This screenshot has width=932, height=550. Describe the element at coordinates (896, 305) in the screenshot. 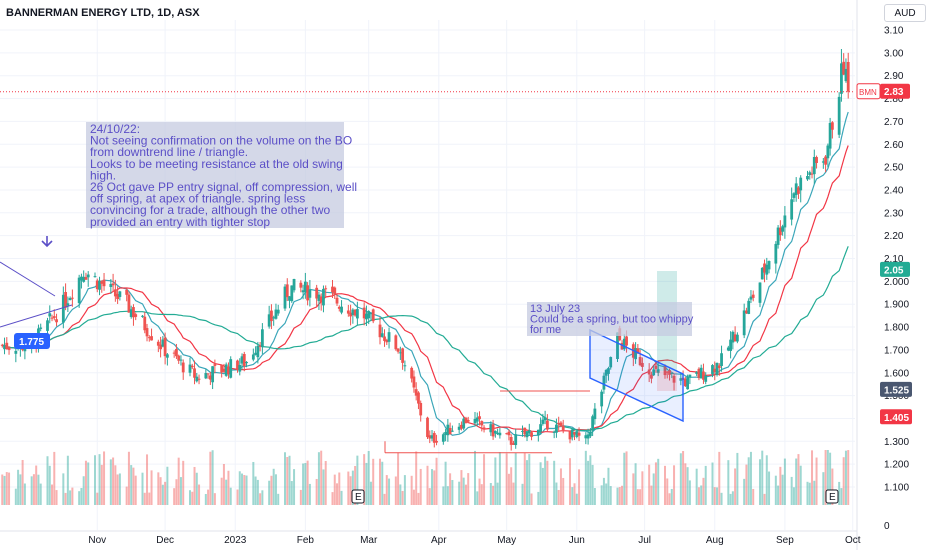

I see `price-tick-label: 1.900` at that location.